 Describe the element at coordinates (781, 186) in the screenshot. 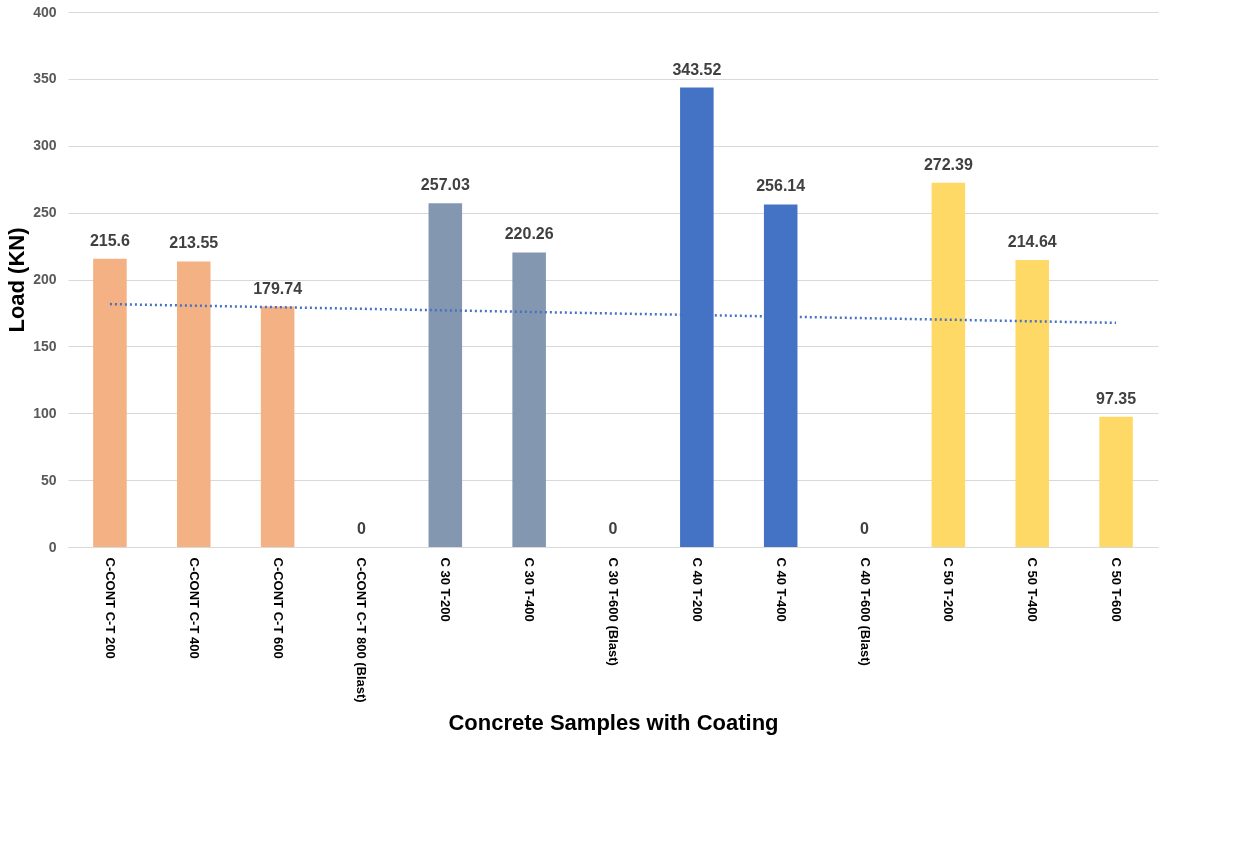

I see `data-label: 256.14` at that location.